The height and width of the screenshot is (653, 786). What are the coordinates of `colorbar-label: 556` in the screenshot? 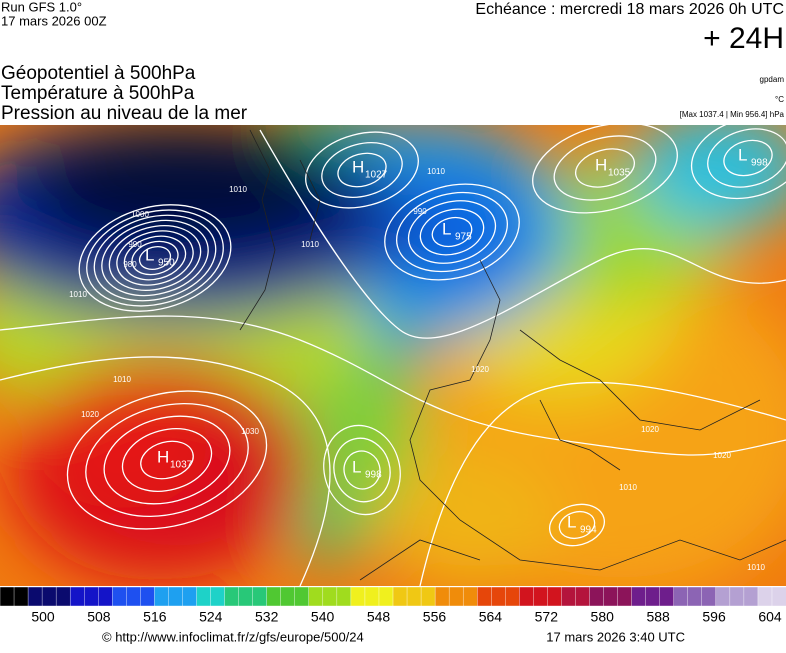 It's located at (435, 617).